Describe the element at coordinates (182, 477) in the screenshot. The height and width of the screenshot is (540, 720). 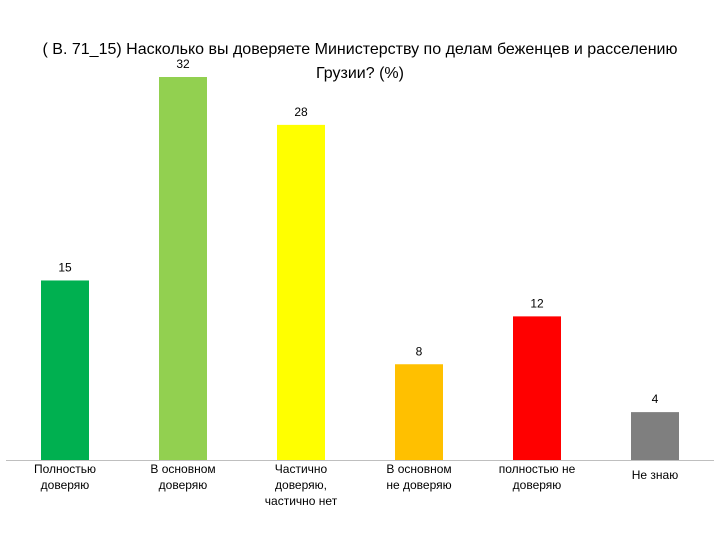
I see `tick-label-1: В основном доверяю` at that location.